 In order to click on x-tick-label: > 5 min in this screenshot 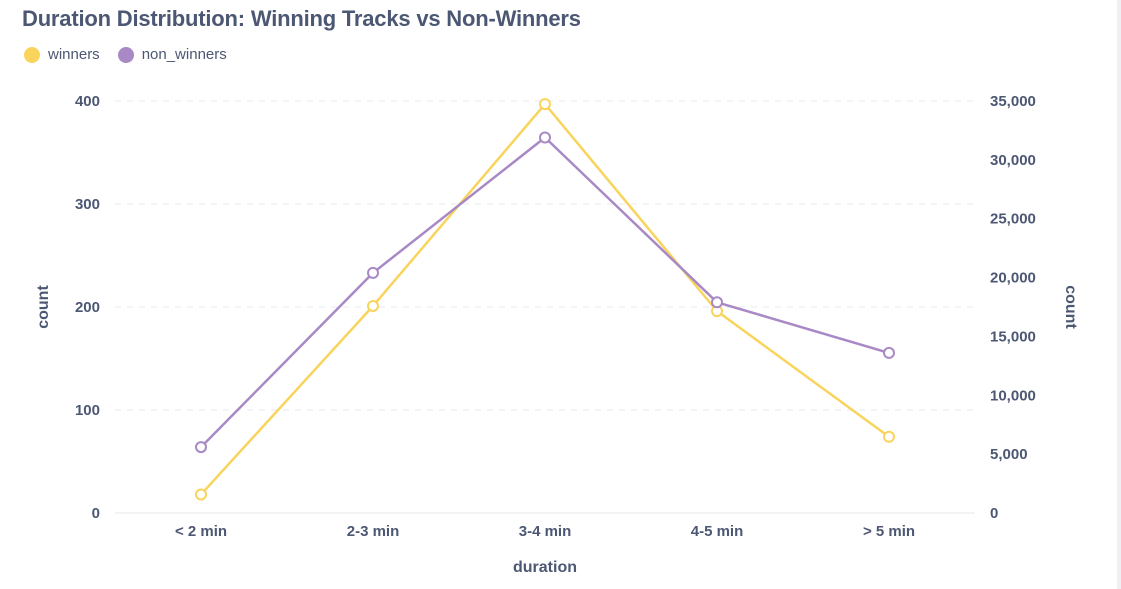, I will do `click(889, 531)`.